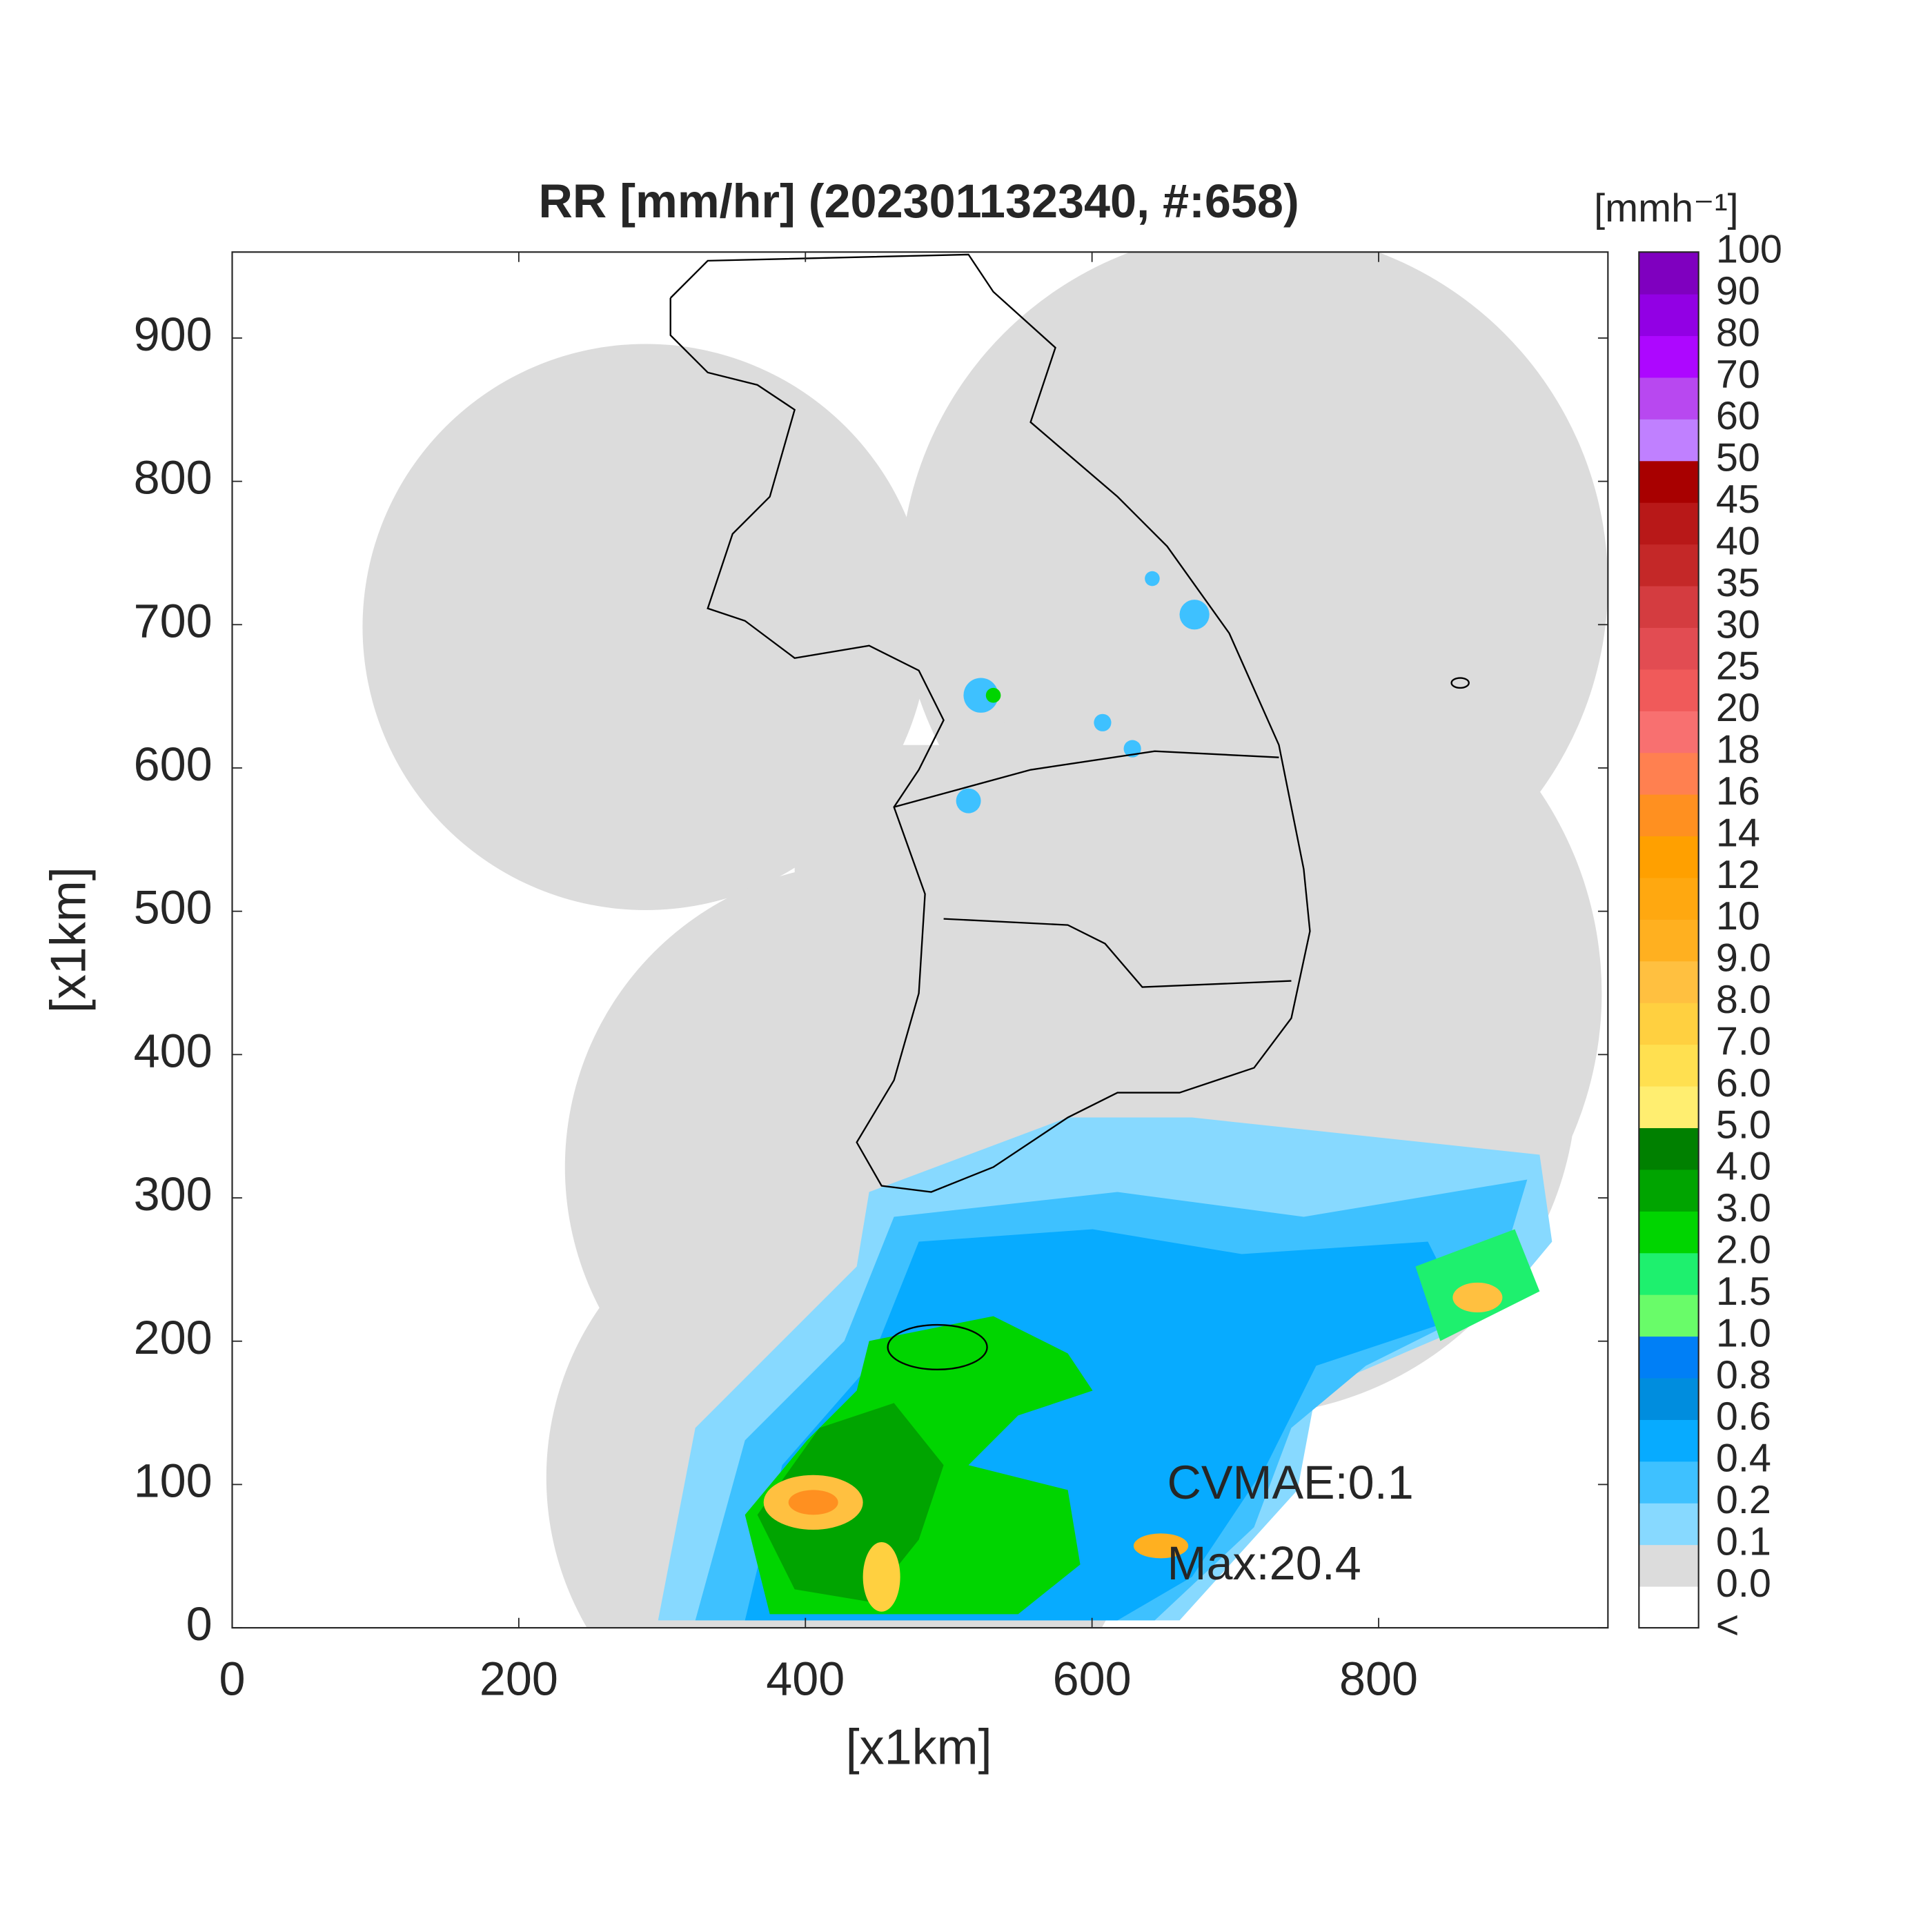  Describe the element at coordinates (1738, 375) in the screenshot. I see `colorbar-label: 70` at that location.